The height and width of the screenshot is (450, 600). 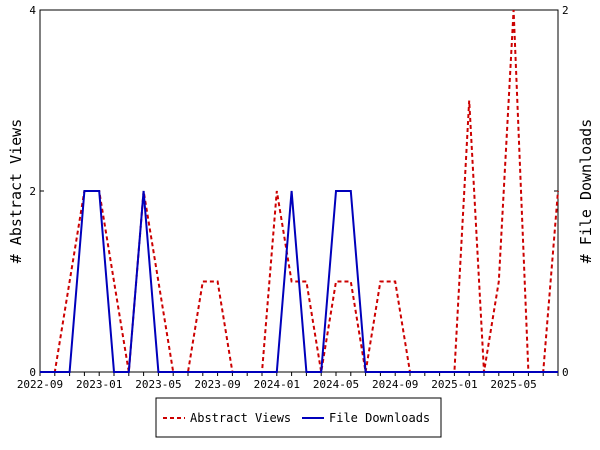 I want to click on right-tick-label: 2, so click(x=565, y=10).